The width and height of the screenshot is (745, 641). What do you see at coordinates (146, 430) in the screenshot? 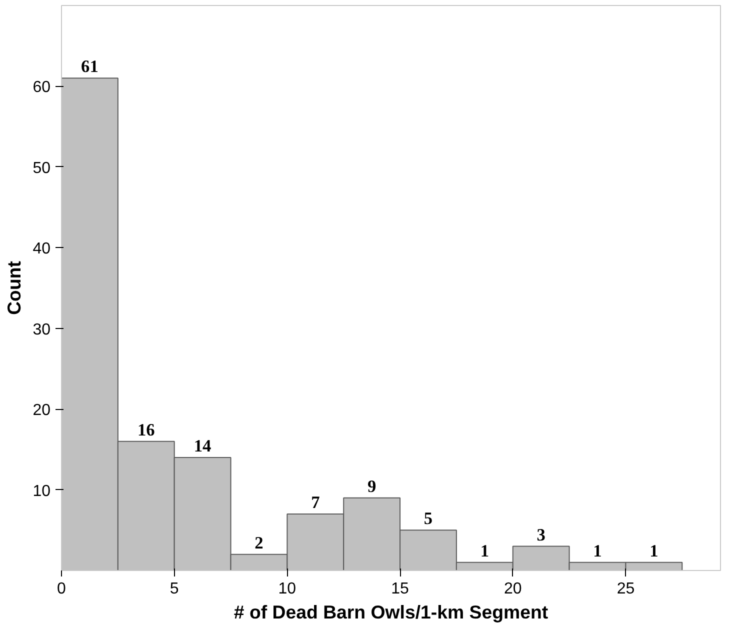
I see `data-label: 16` at bounding box center [146, 430].